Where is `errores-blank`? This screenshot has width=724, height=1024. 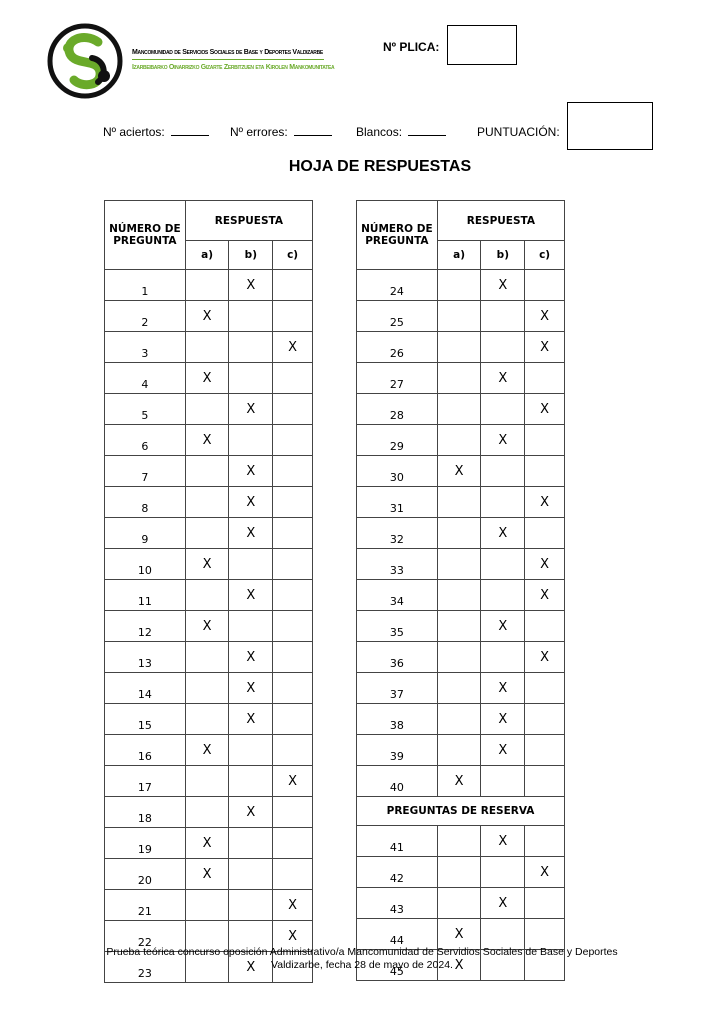
errores-blank is located at coordinates (312, 135).